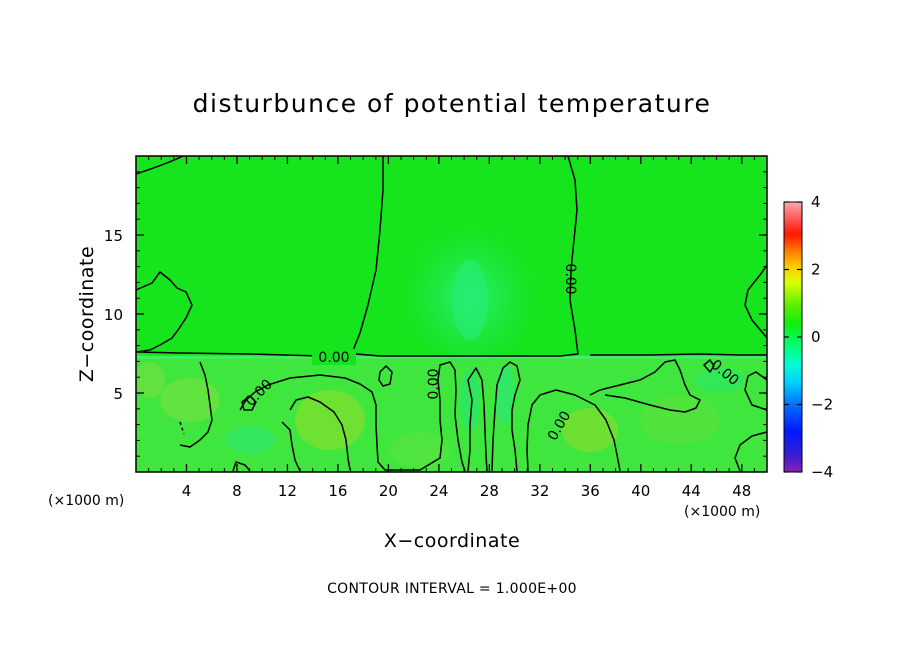  I want to click on colorbar-tick-label: 2, so click(816, 270).